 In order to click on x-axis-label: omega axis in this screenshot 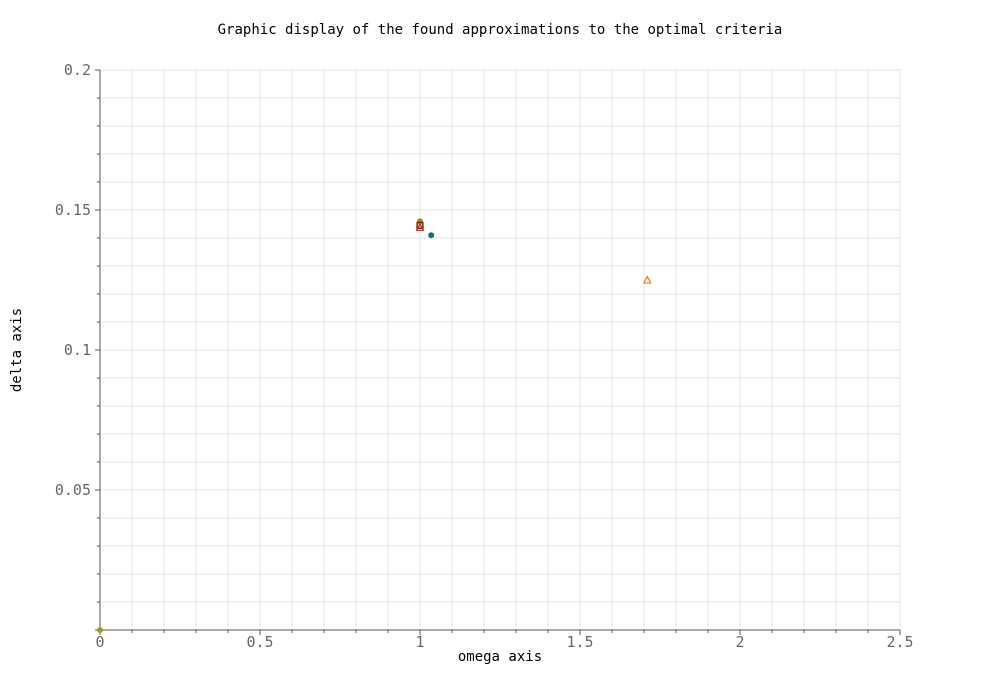, I will do `click(500, 657)`.